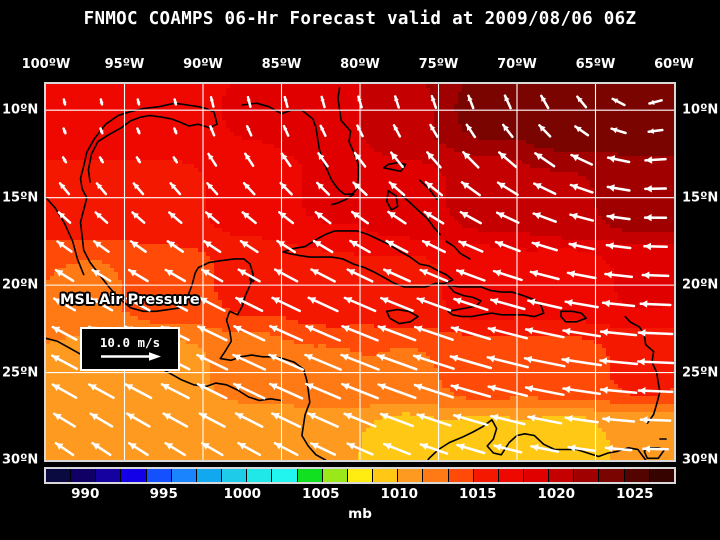  Describe the element at coordinates (517, 64) in the screenshot. I see `lon-tick-label: 70ºW` at that location.